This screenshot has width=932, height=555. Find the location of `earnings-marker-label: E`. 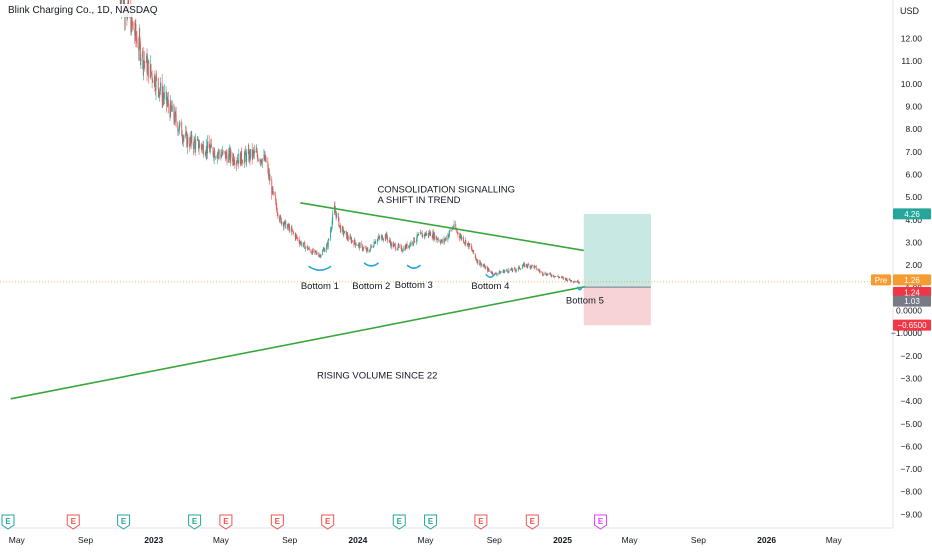

earnings-marker-label: E is located at coordinates (226, 521).